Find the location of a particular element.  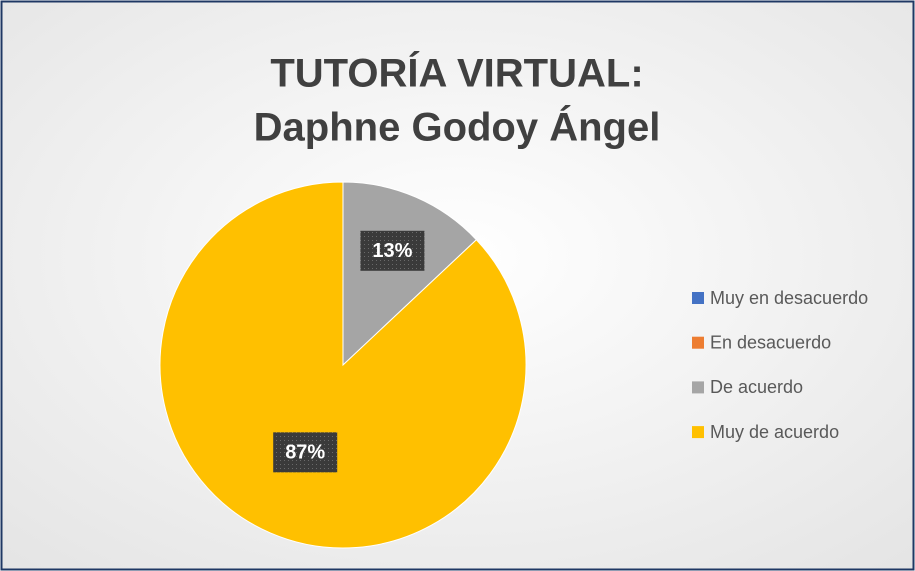

data-label: 13% is located at coordinates (392, 251).